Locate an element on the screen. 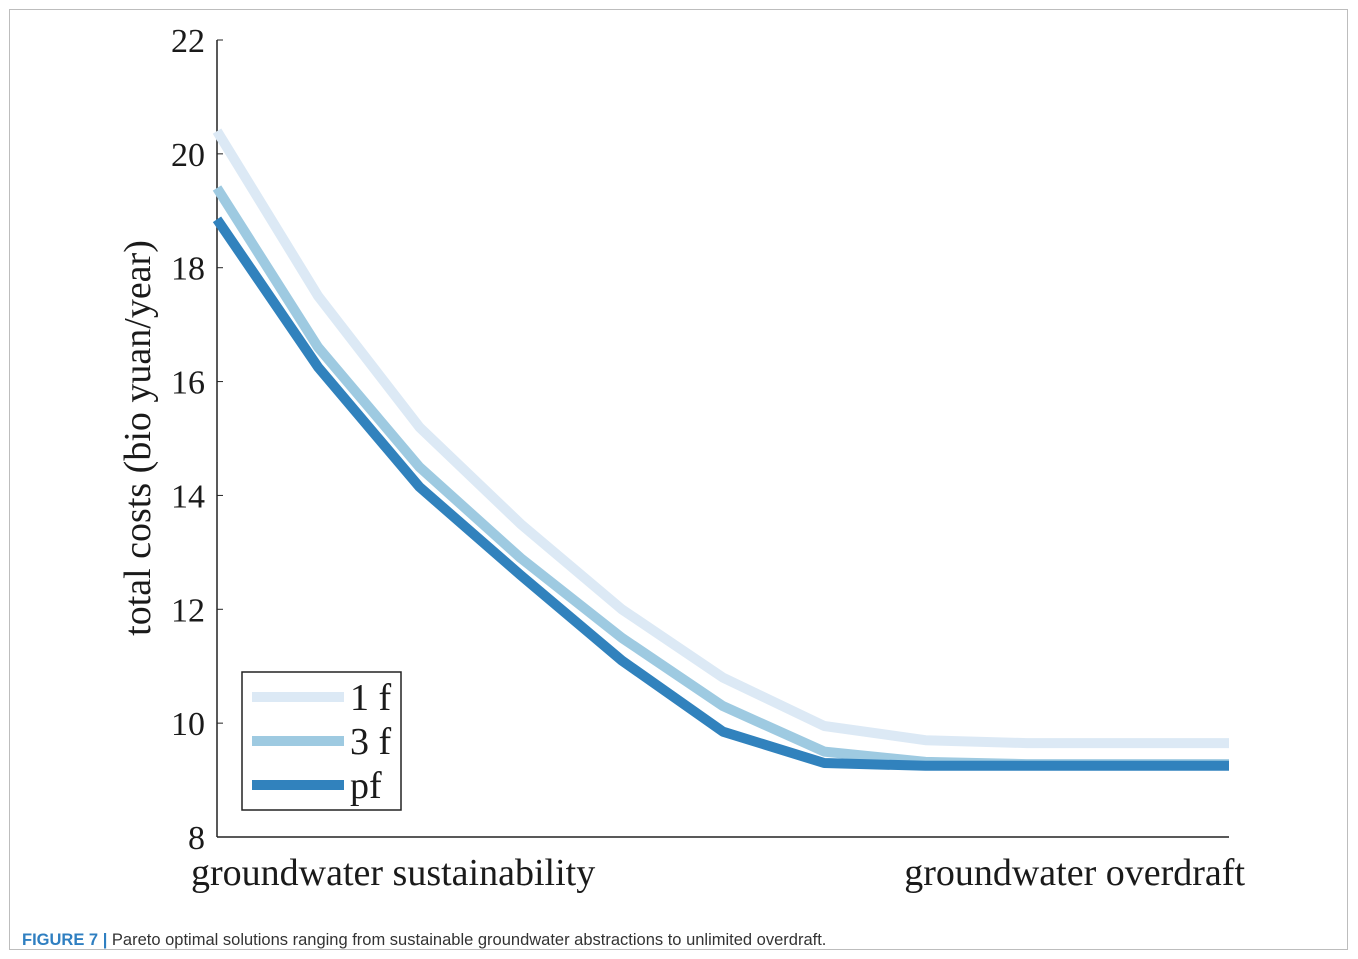  legend: 1 f3 fpf is located at coordinates (321, 741).